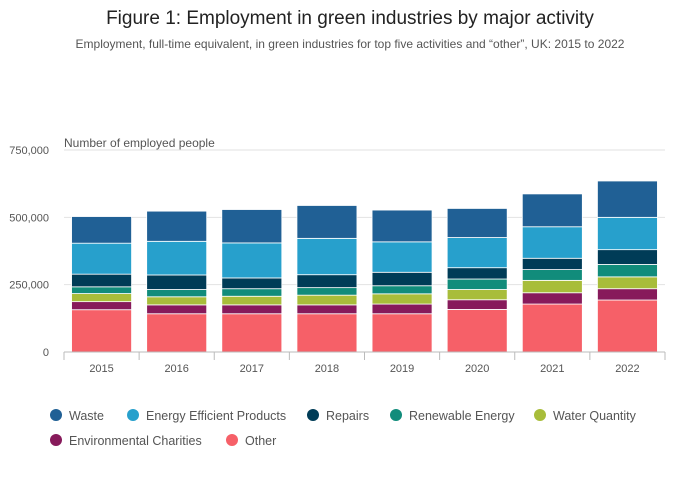 This screenshot has height=502, width=700. I want to click on x-tick-label: 2016, so click(176, 369).